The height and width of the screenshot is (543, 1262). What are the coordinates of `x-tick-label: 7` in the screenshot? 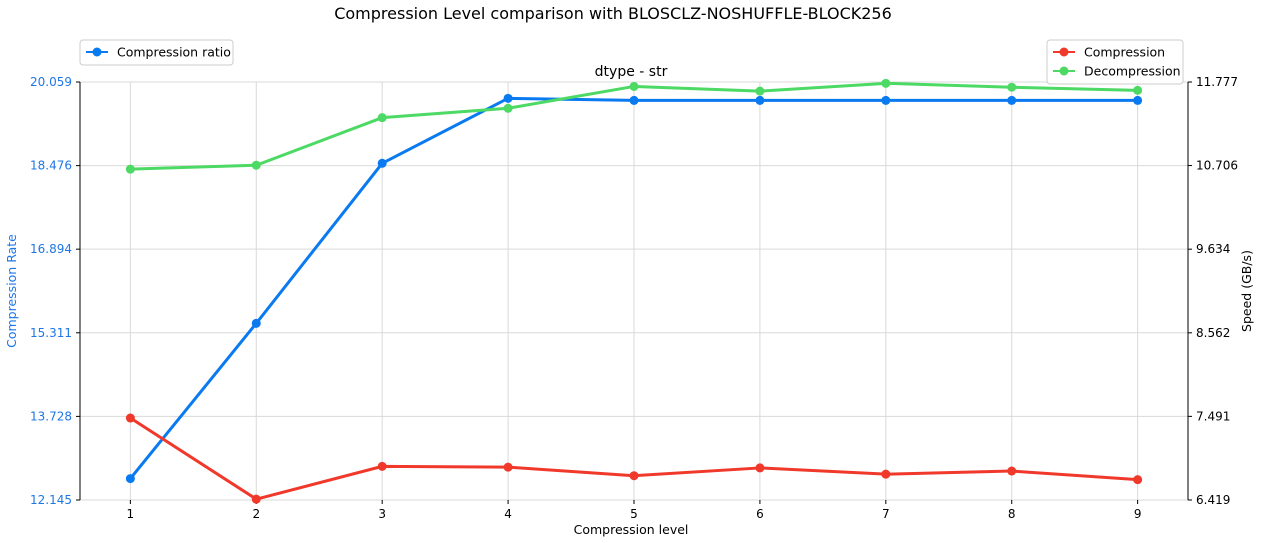 It's located at (886, 514).